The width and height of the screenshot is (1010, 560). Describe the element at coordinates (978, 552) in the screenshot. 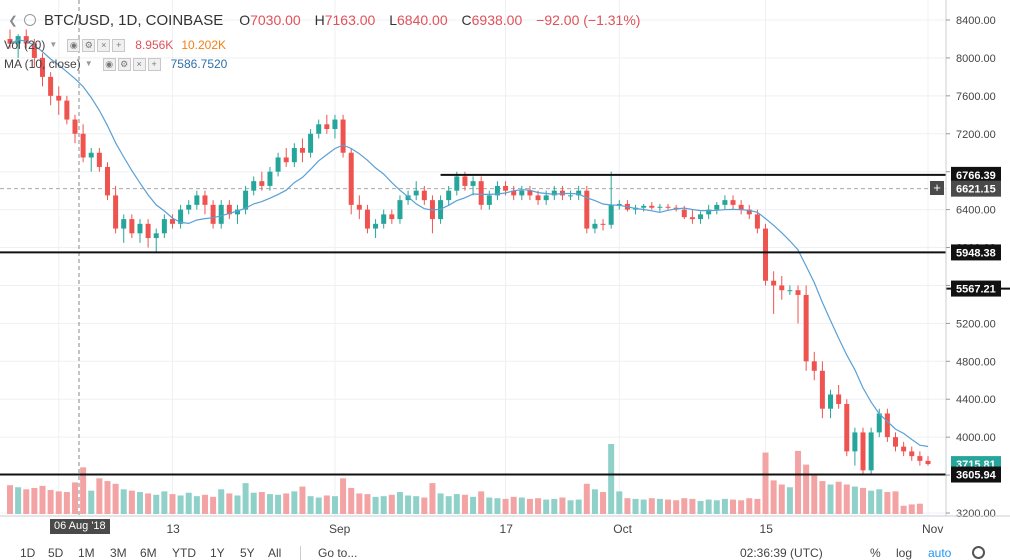

I see `gear-icon` at that location.